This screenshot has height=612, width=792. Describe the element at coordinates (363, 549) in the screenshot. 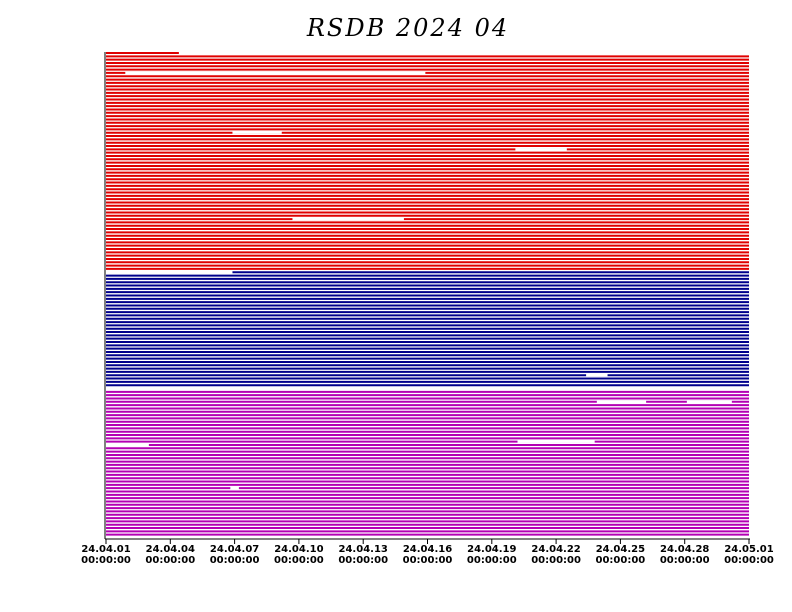

I see `x-tick-label: 24.04.13` at that location.